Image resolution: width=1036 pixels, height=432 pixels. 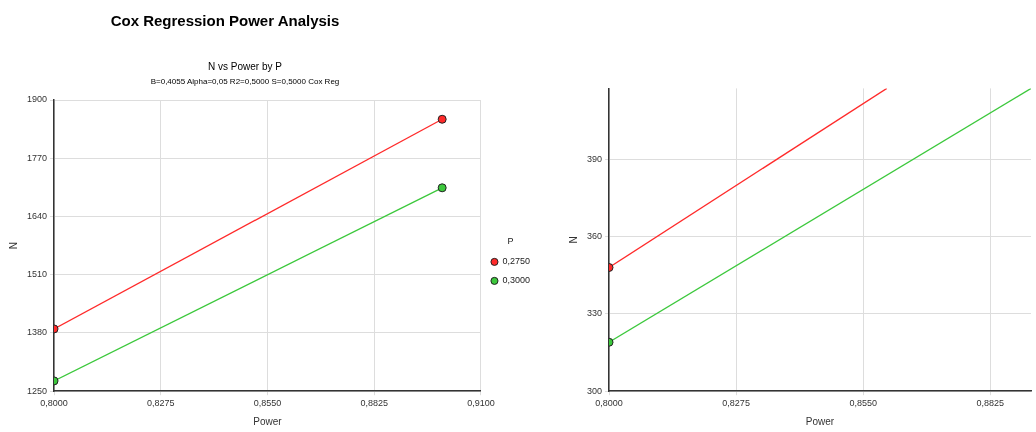 I want to click on chart-subtitle: N vs Power by P, so click(x=245, y=66).